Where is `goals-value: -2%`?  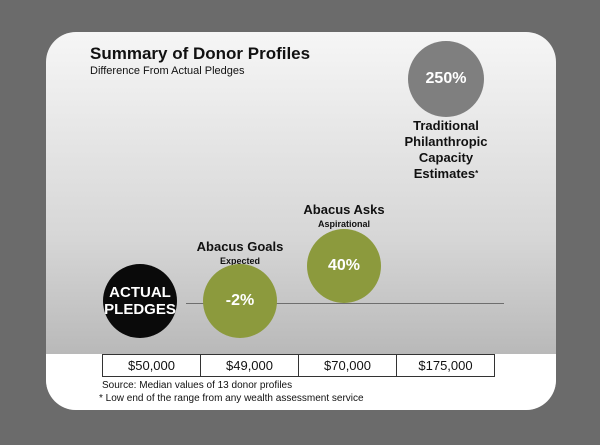
goals-value: -2% is located at coordinates (240, 300).